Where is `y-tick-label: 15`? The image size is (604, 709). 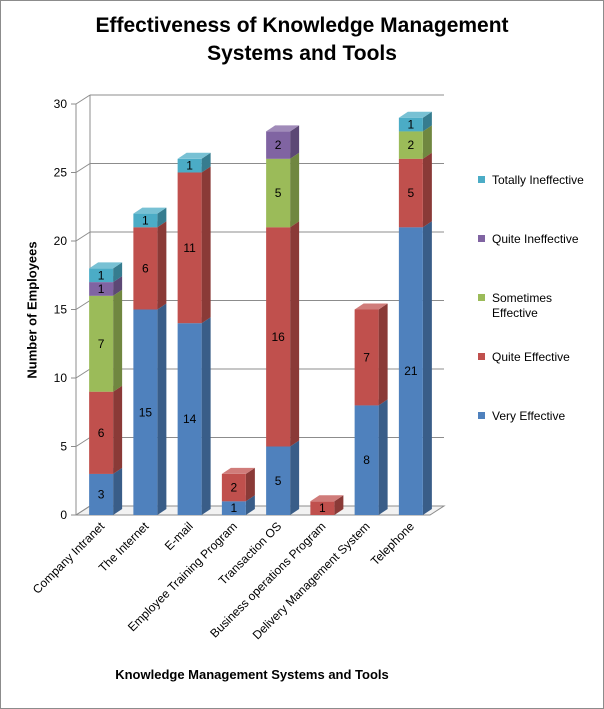
y-tick-label: 15 is located at coordinates (61, 310).